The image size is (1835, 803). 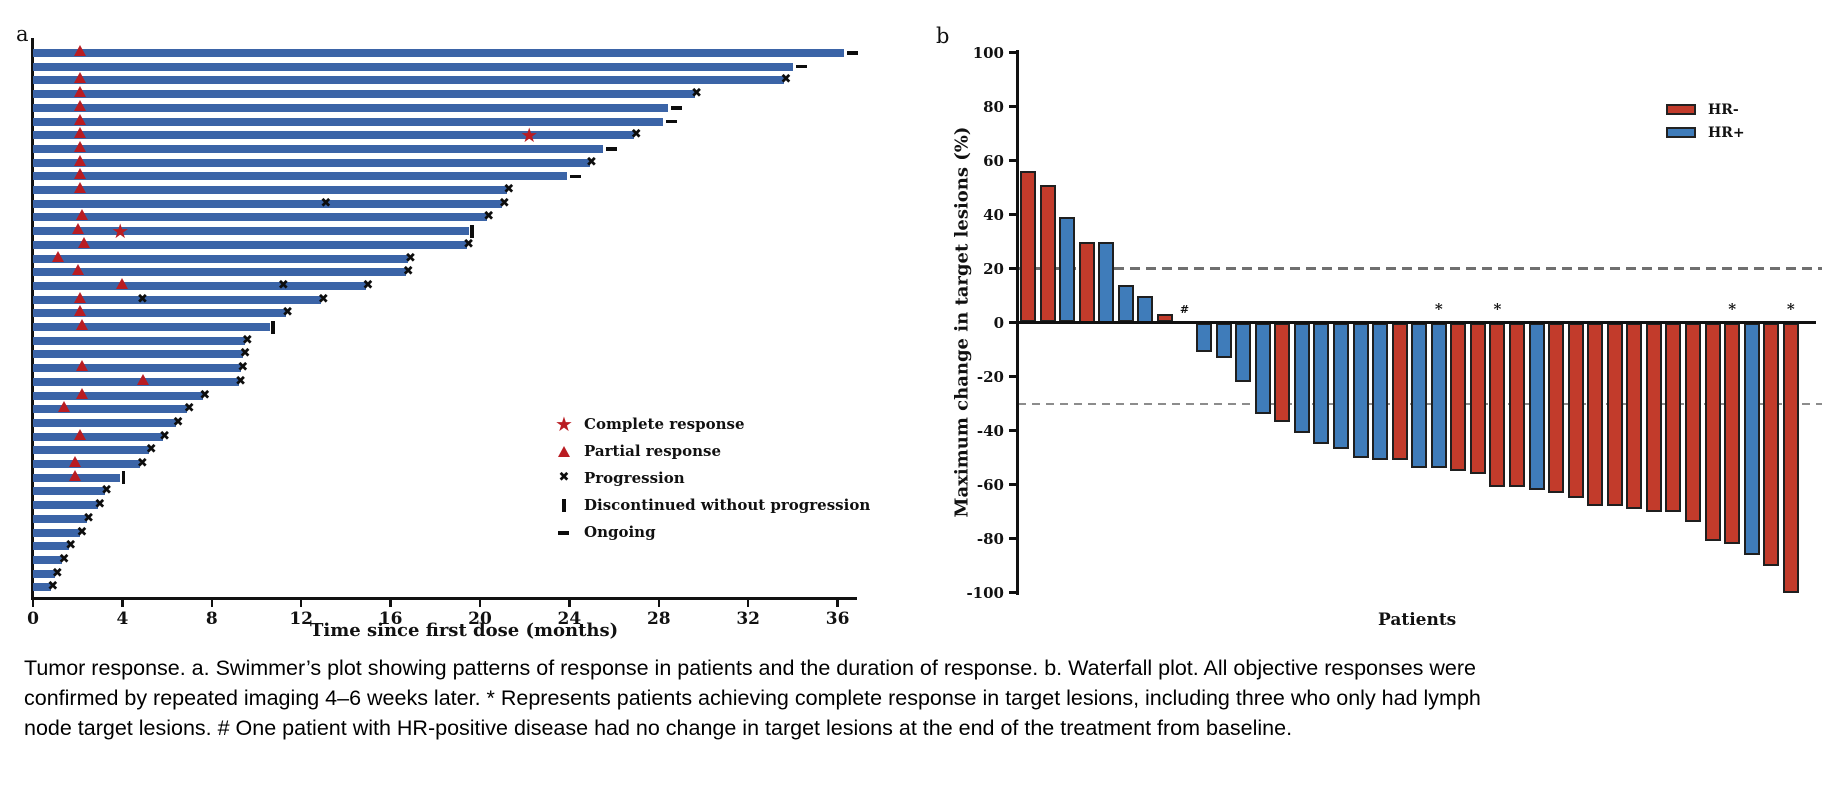 What do you see at coordinates (1681, 109) in the screenshot?
I see `hr-negative-legend-swatch` at bounding box center [1681, 109].